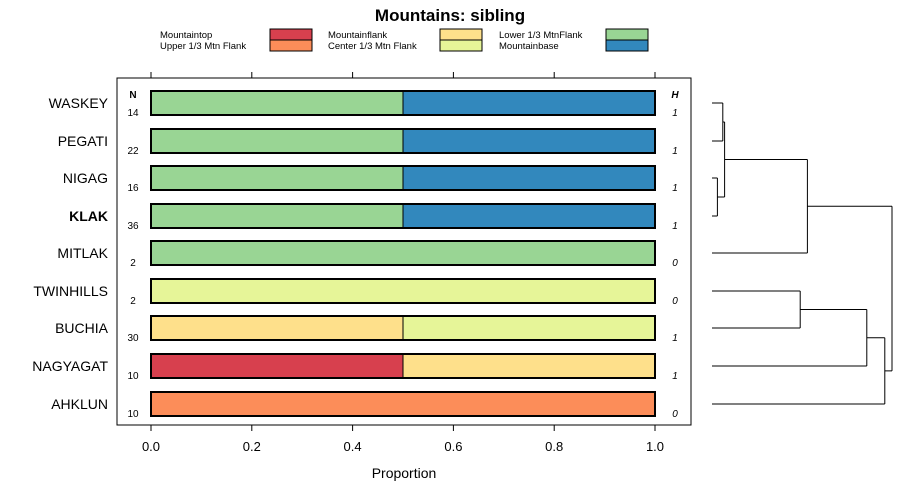  Describe the element at coordinates (802, 253) in the screenshot. I see `dendrogram` at that location.